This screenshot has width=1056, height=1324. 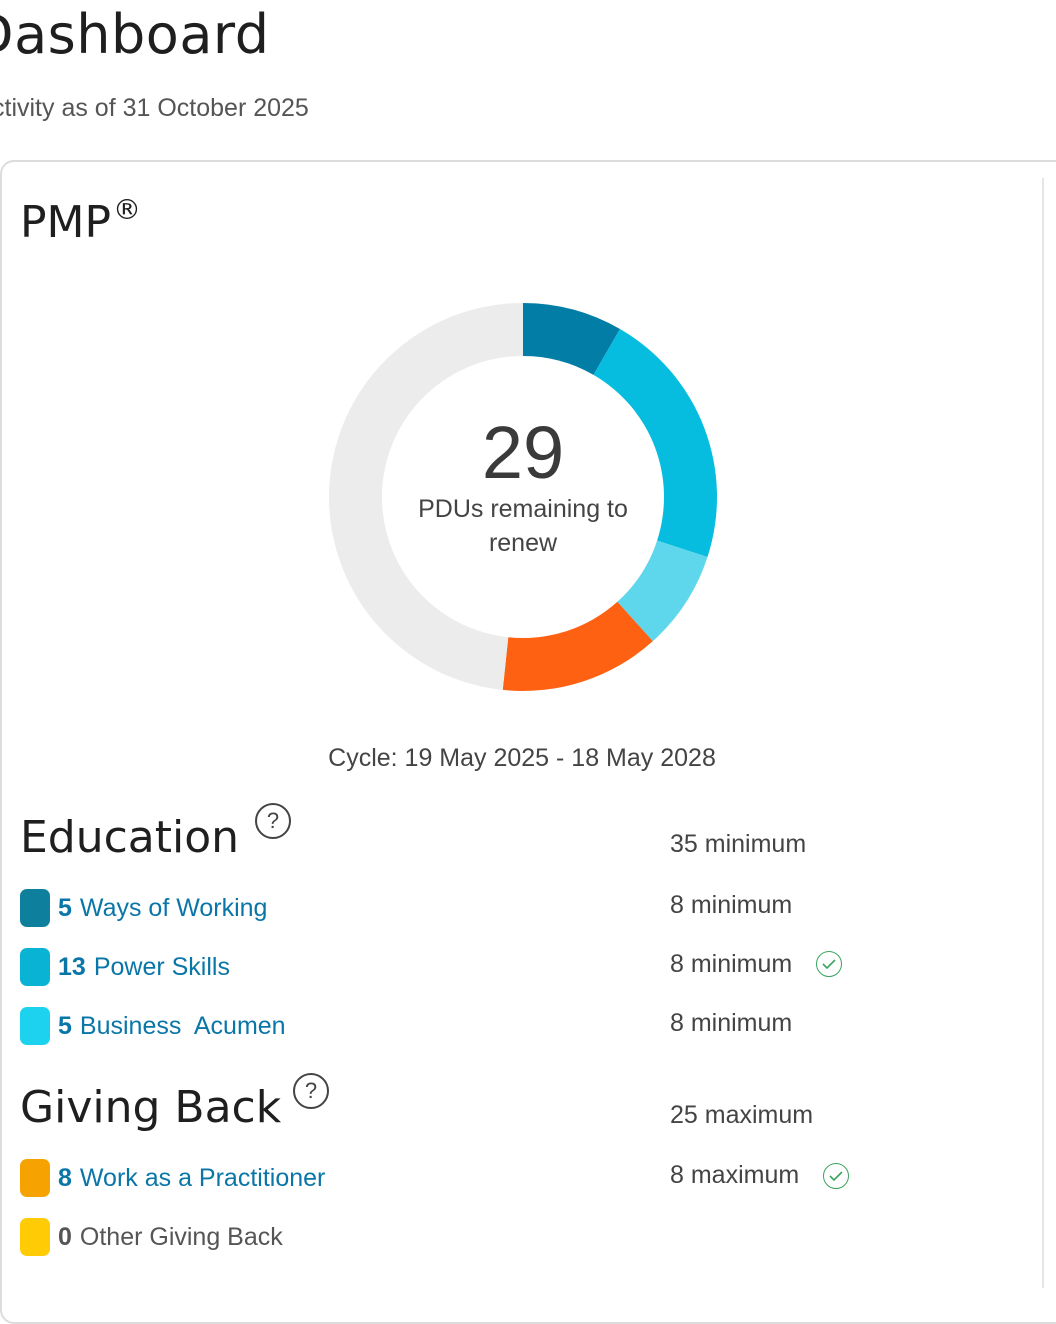 I want to click on page-subtitle: ctivity as of 31 October 2025, so click(x=154, y=108).